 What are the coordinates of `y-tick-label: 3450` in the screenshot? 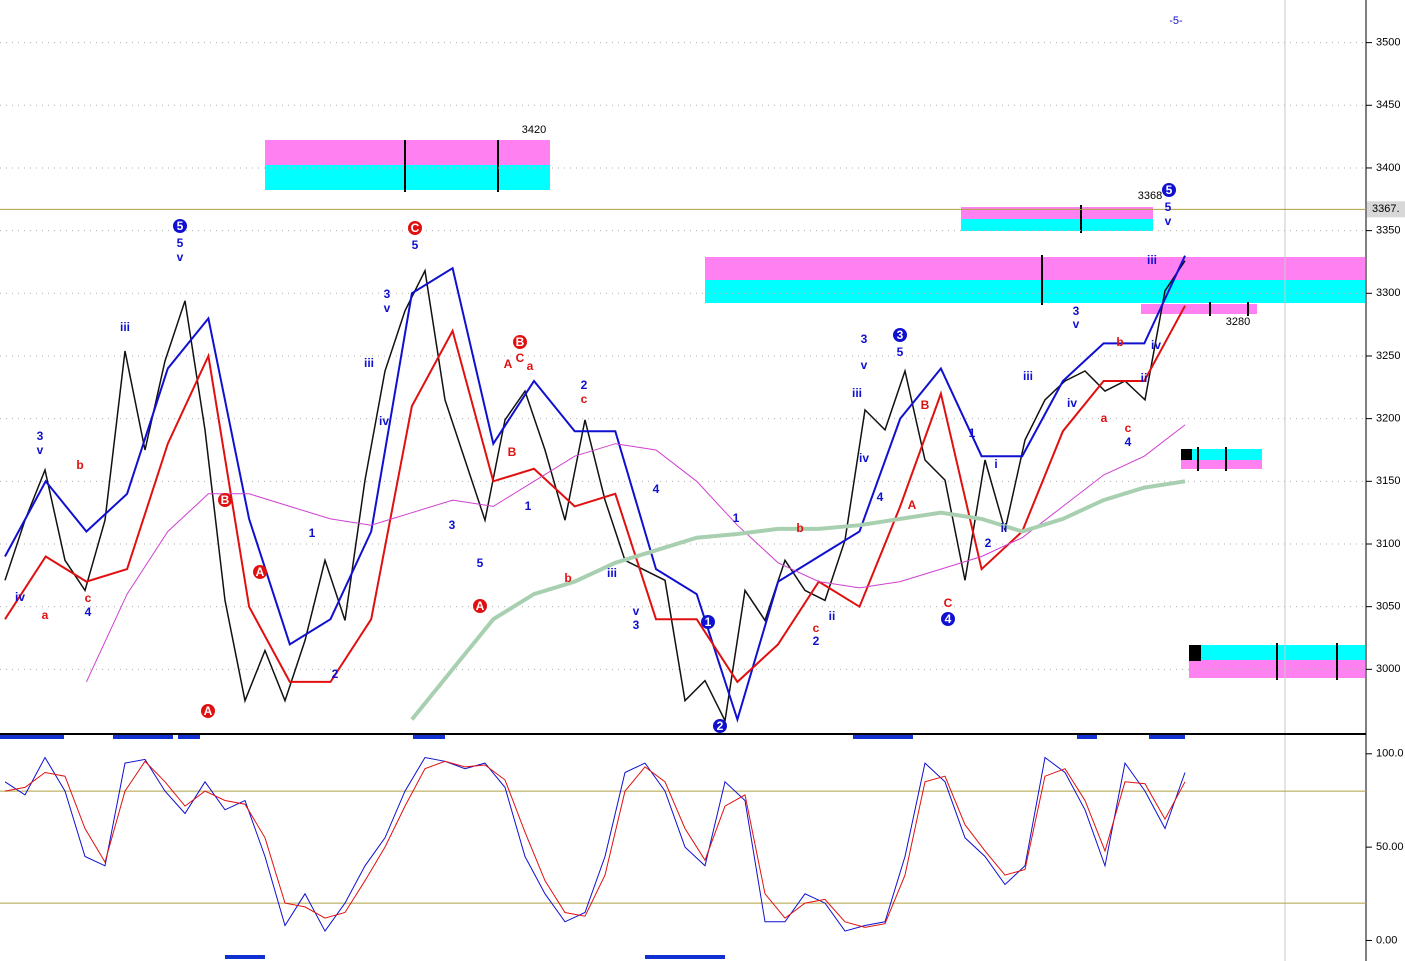 It's located at (1388, 105).